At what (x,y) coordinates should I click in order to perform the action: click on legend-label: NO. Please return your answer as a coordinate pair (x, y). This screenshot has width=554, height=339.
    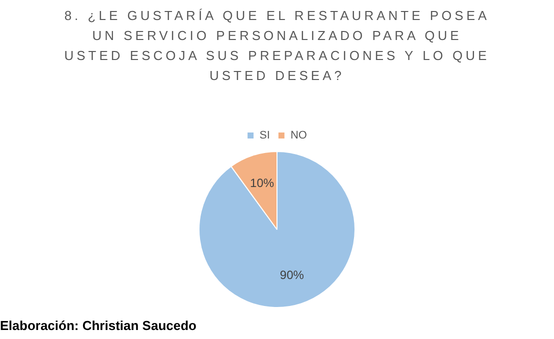
    Looking at the image, I should click on (299, 136).